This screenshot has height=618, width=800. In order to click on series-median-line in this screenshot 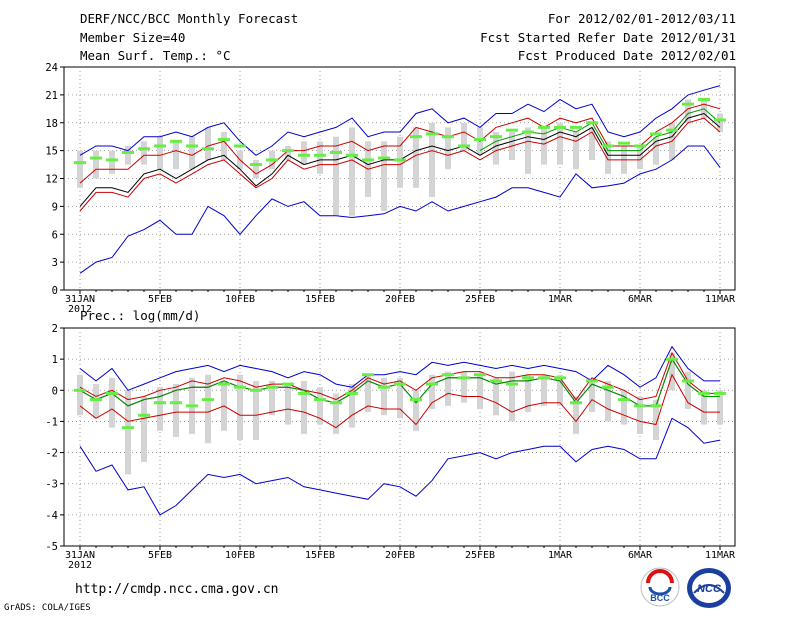, I will do `click(600, 130)`.